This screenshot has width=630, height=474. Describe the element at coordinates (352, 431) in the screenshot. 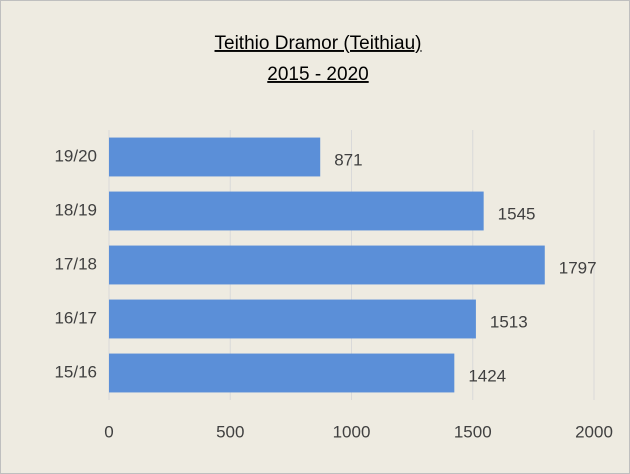

I see `x-tick-label: 1000` at that location.